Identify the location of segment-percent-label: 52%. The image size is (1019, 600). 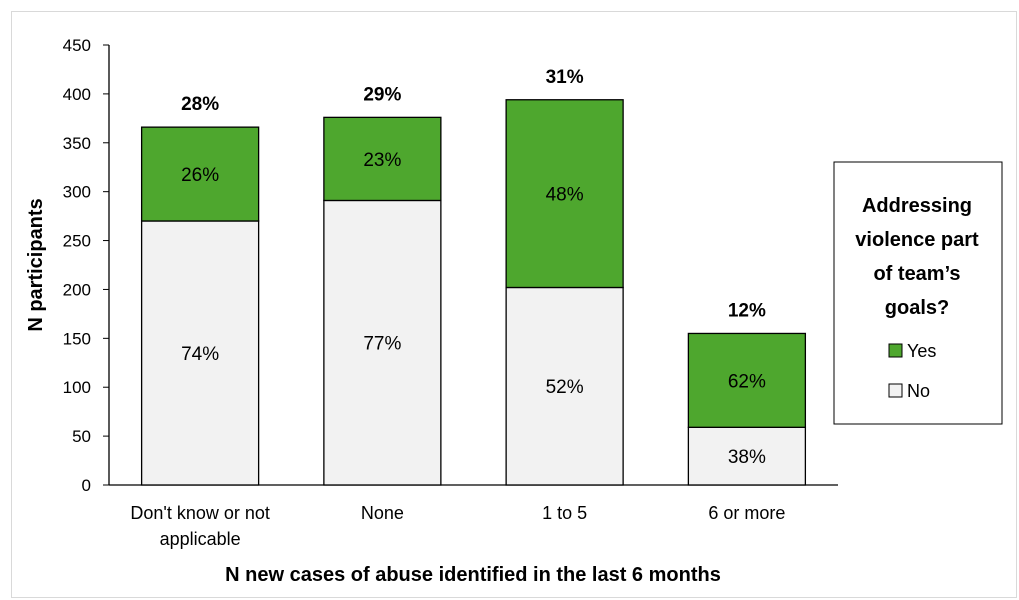
(565, 387).